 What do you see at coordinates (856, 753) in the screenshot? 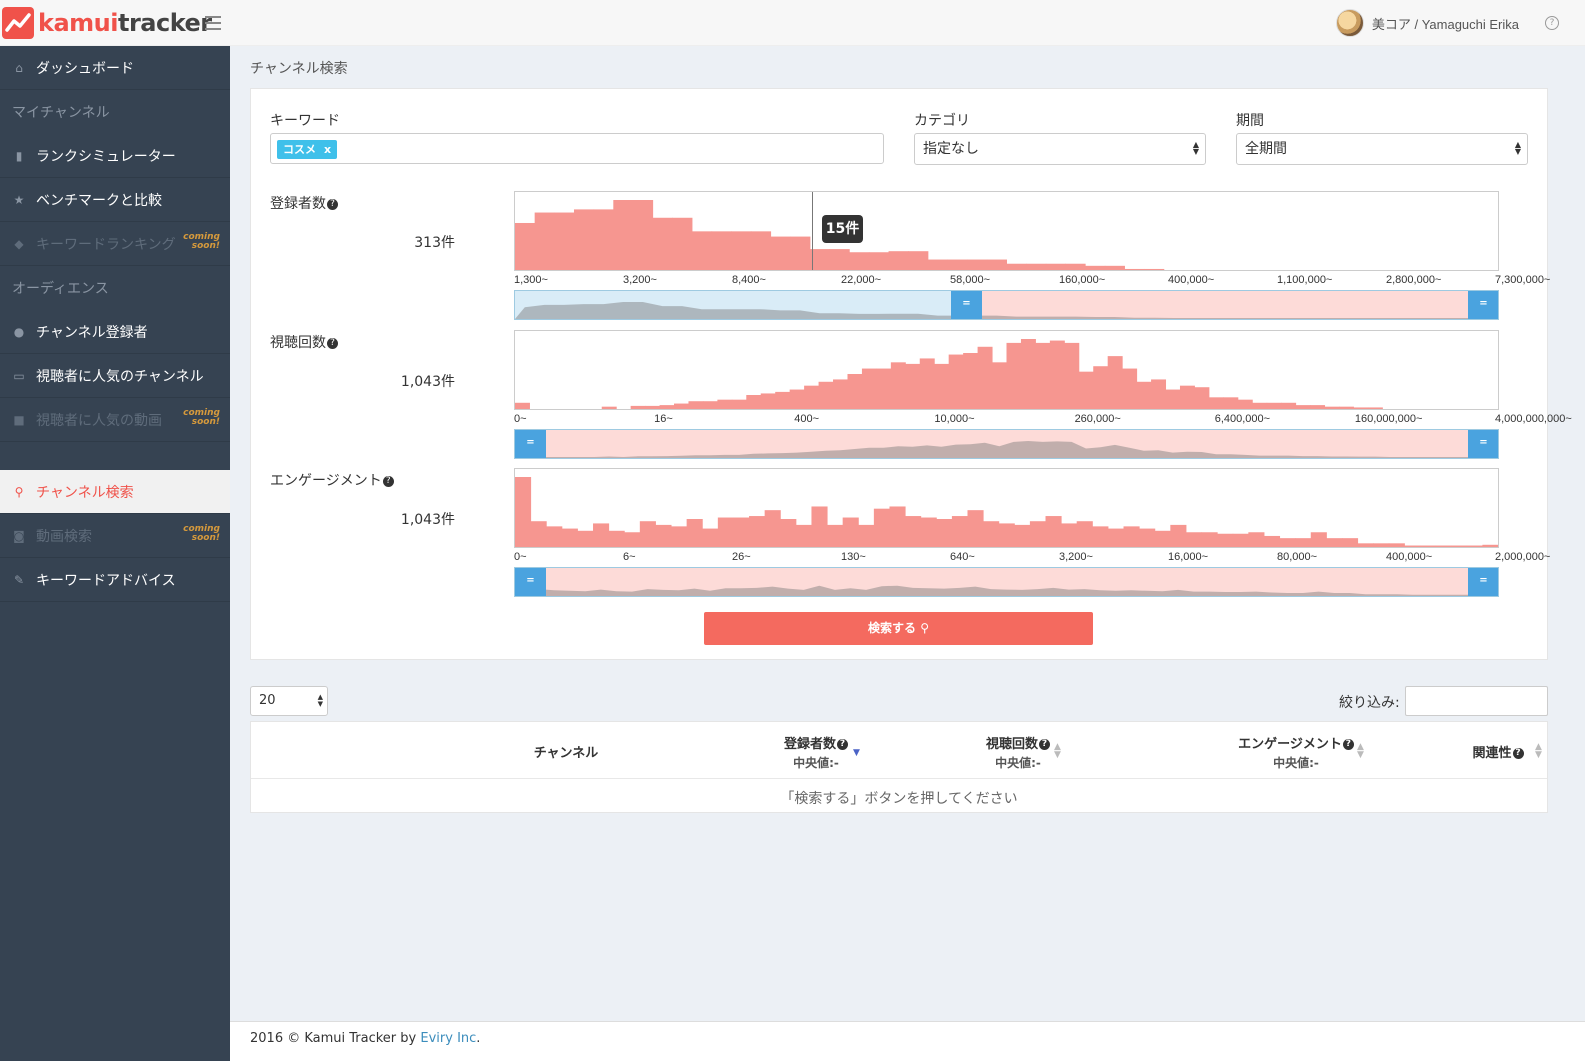
I see `sort-desc-icon: ▼` at bounding box center [856, 753].